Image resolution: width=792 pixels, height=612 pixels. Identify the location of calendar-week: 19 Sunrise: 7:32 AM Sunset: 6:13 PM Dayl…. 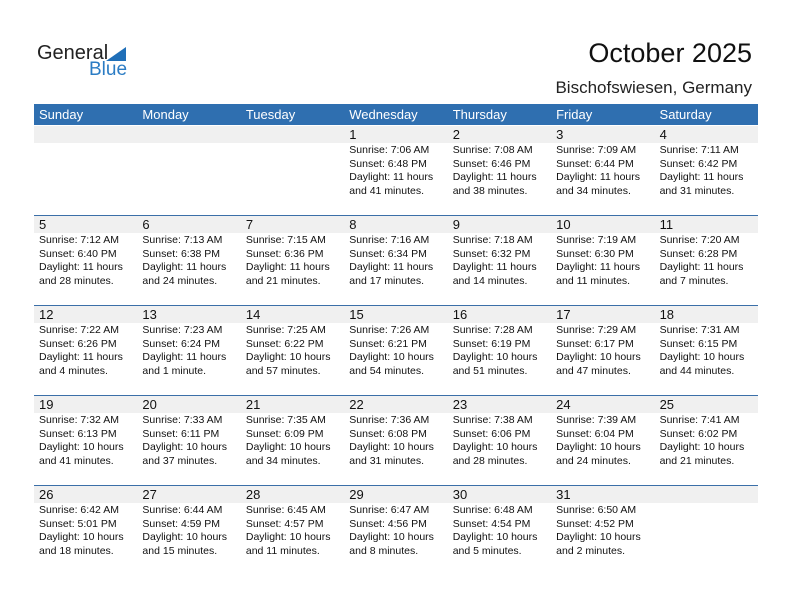
(396, 440).